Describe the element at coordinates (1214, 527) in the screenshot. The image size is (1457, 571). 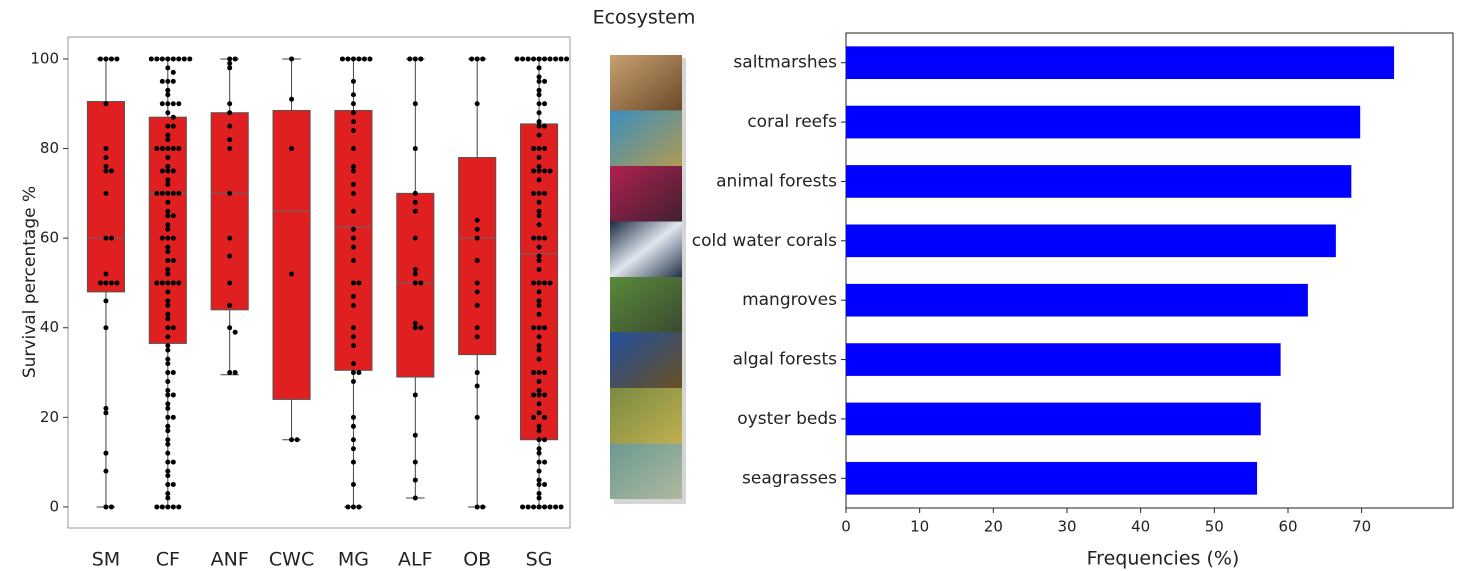
I see `x-tick-label: 50` at that location.